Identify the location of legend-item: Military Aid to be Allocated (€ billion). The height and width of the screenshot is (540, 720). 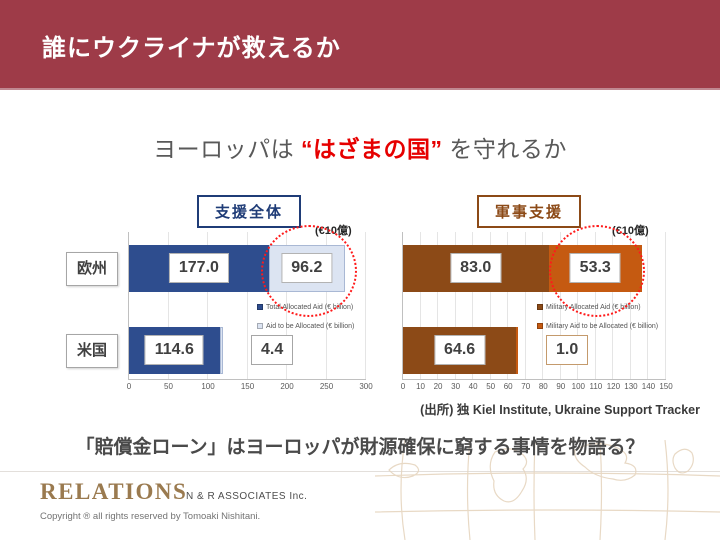
(597, 326).